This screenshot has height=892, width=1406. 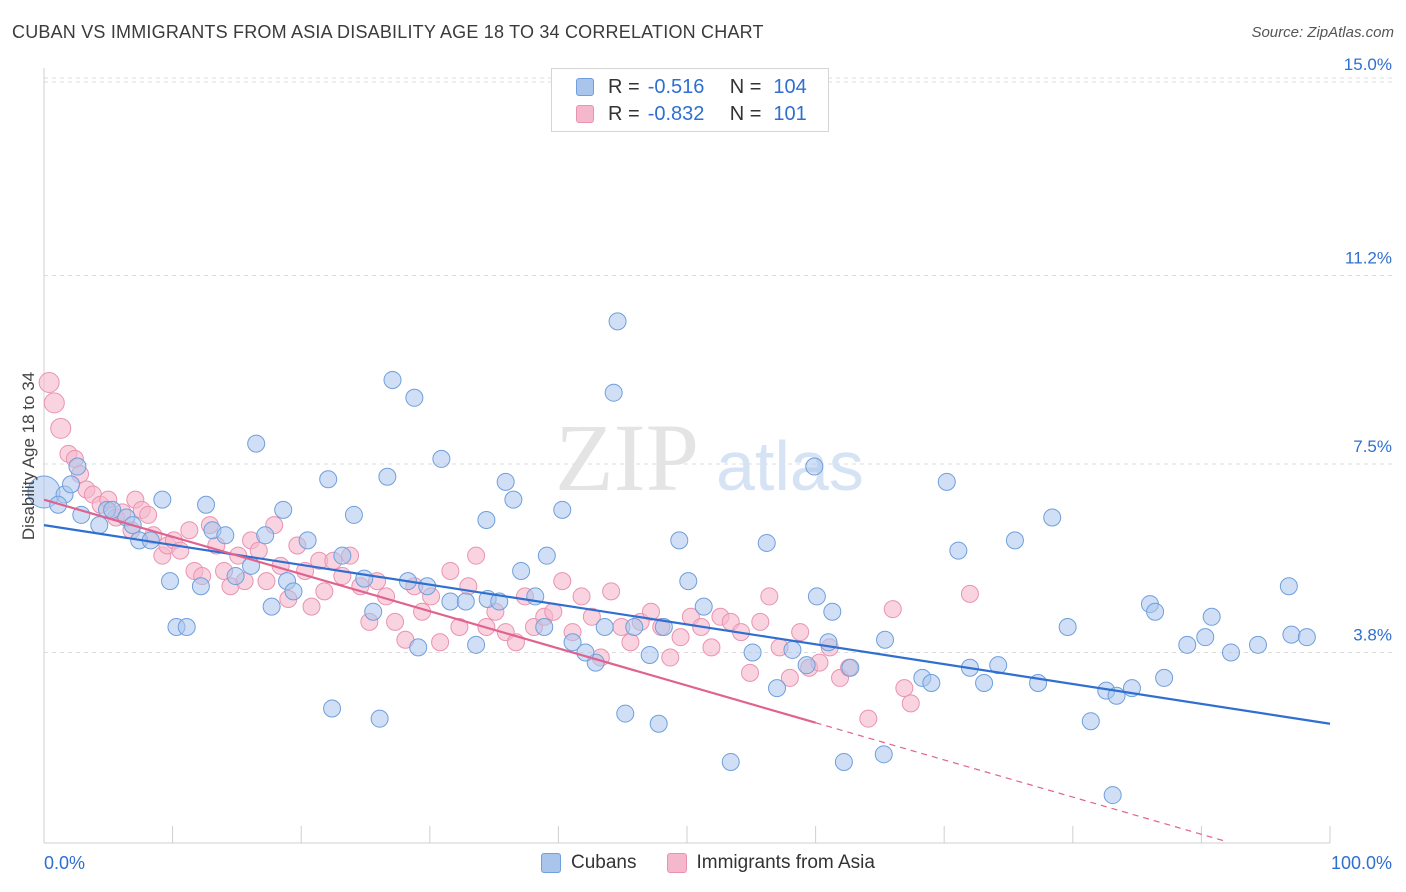 What do you see at coordinates (585, 87) in the screenshot?
I see `legend-swatch-blue` at bounding box center [585, 87].